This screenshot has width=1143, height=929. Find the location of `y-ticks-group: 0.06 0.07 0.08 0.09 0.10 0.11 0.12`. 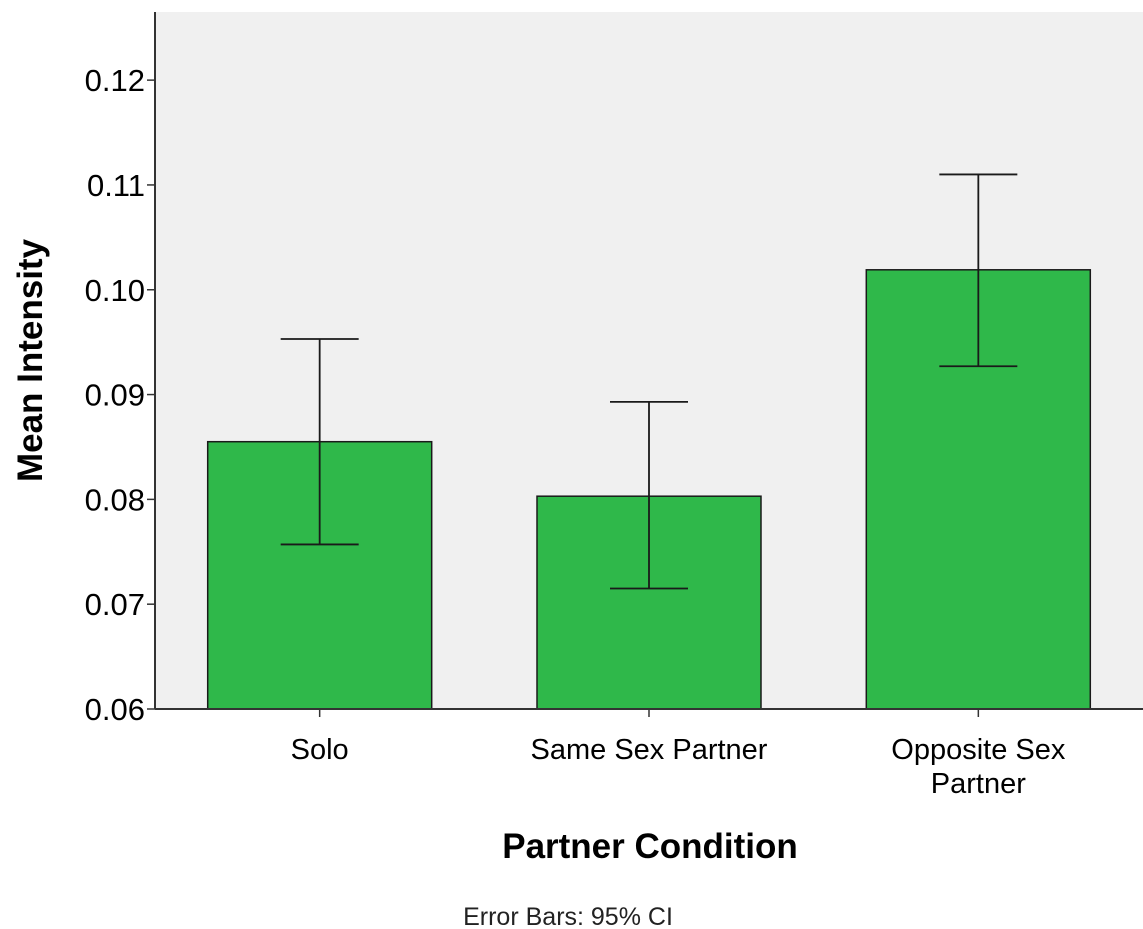

y-ticks-group: 0.06 0.07 0.08 0.09 0.10 0.11 0.12 is located at coordinates (120, 395).